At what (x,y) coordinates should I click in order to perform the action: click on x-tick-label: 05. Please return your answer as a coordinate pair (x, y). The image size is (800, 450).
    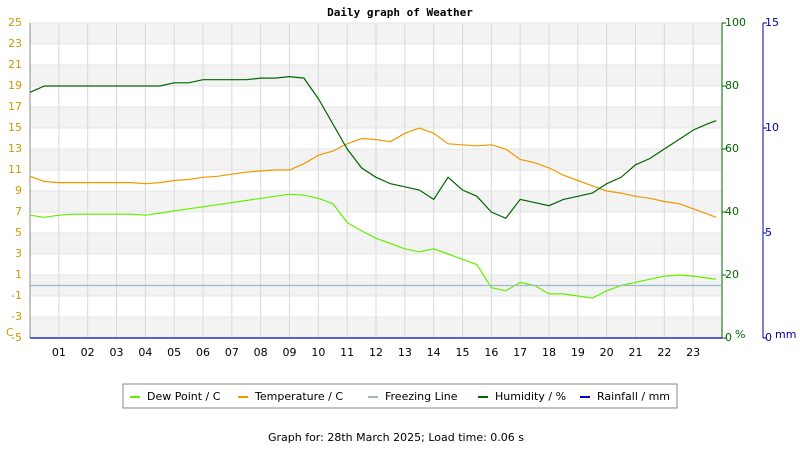
    Looking at the image, I should click on (174, 352).